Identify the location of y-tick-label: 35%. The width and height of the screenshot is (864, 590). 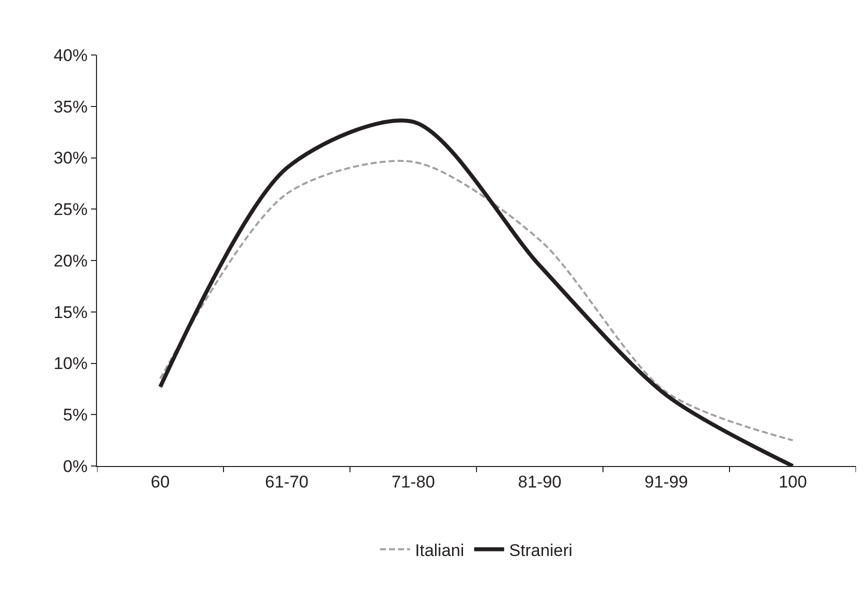
(71, 106).